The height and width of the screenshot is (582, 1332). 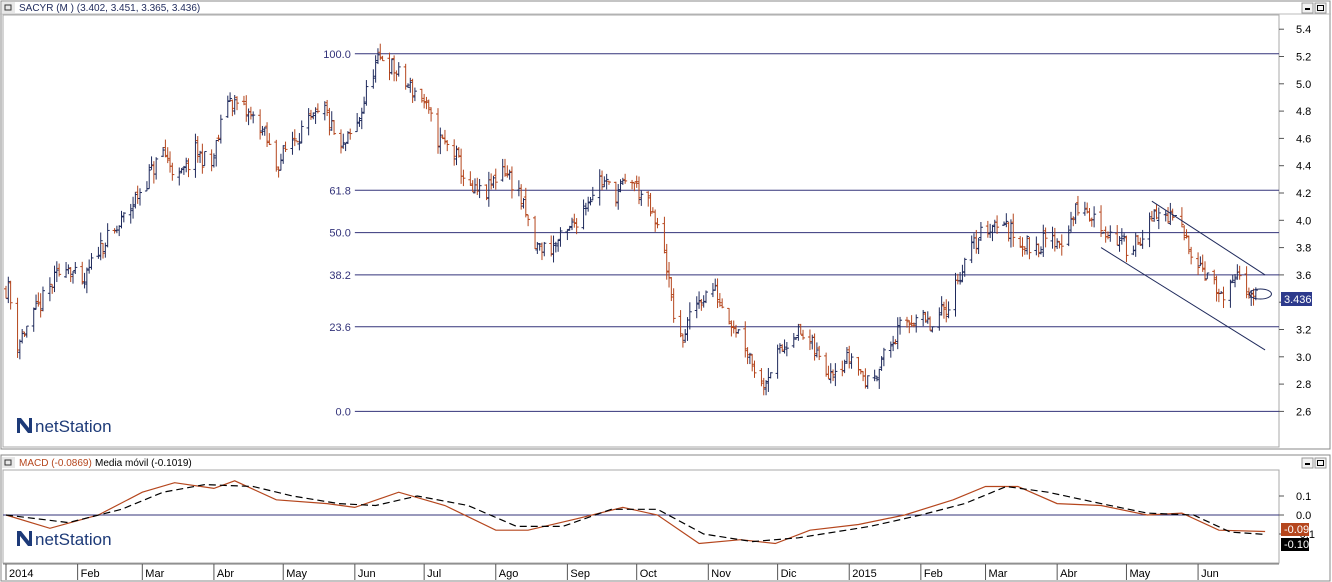 What do you see at coordinates (8, 7) in the screenshot?
I see `price-panel-drag-handle` at bounding box center [8, 7].